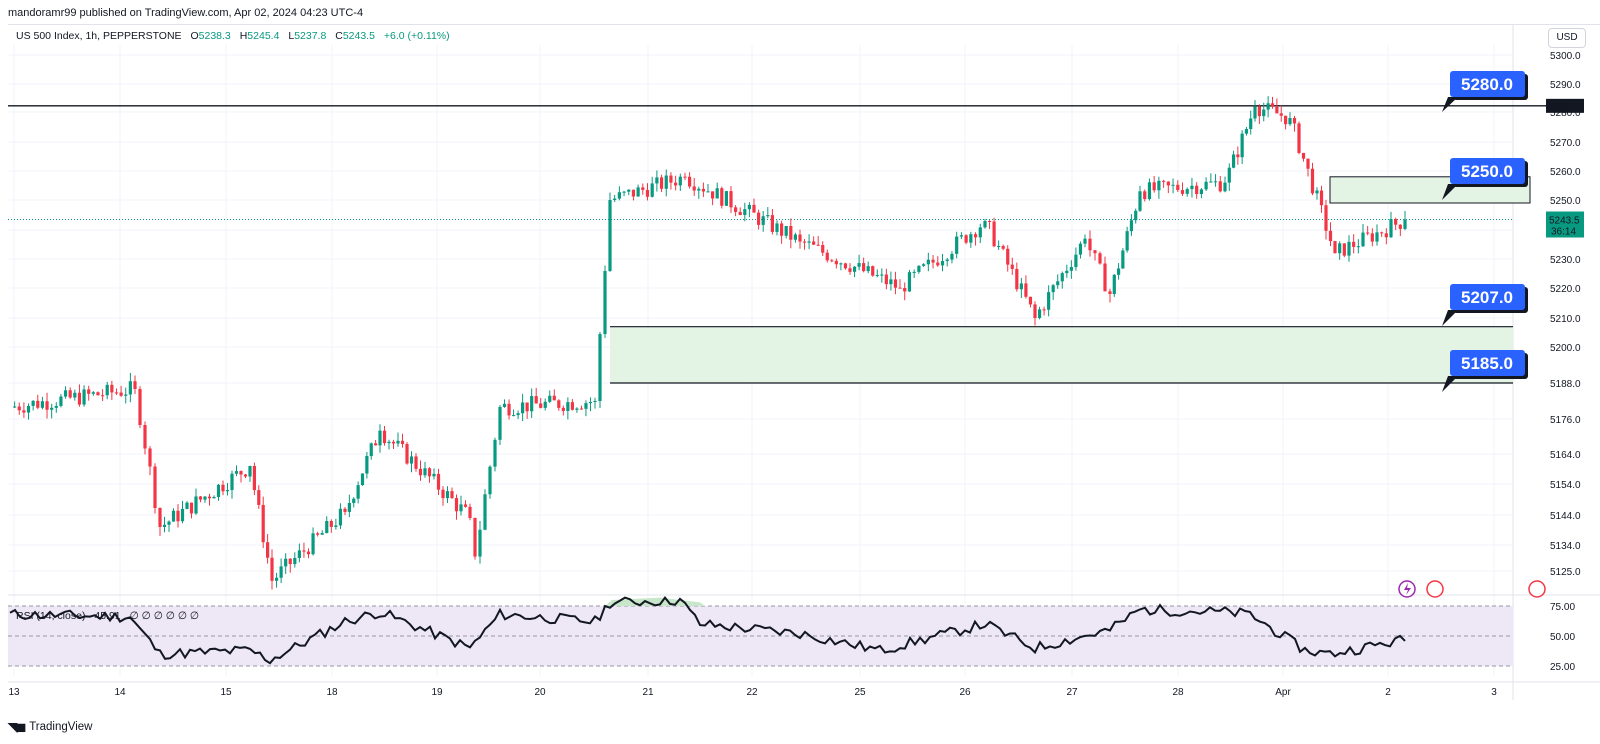  What do you see at coordinates (1407, 589) in the screenshot?
I see `lightning-icon` at bounding box center [1407, 589].